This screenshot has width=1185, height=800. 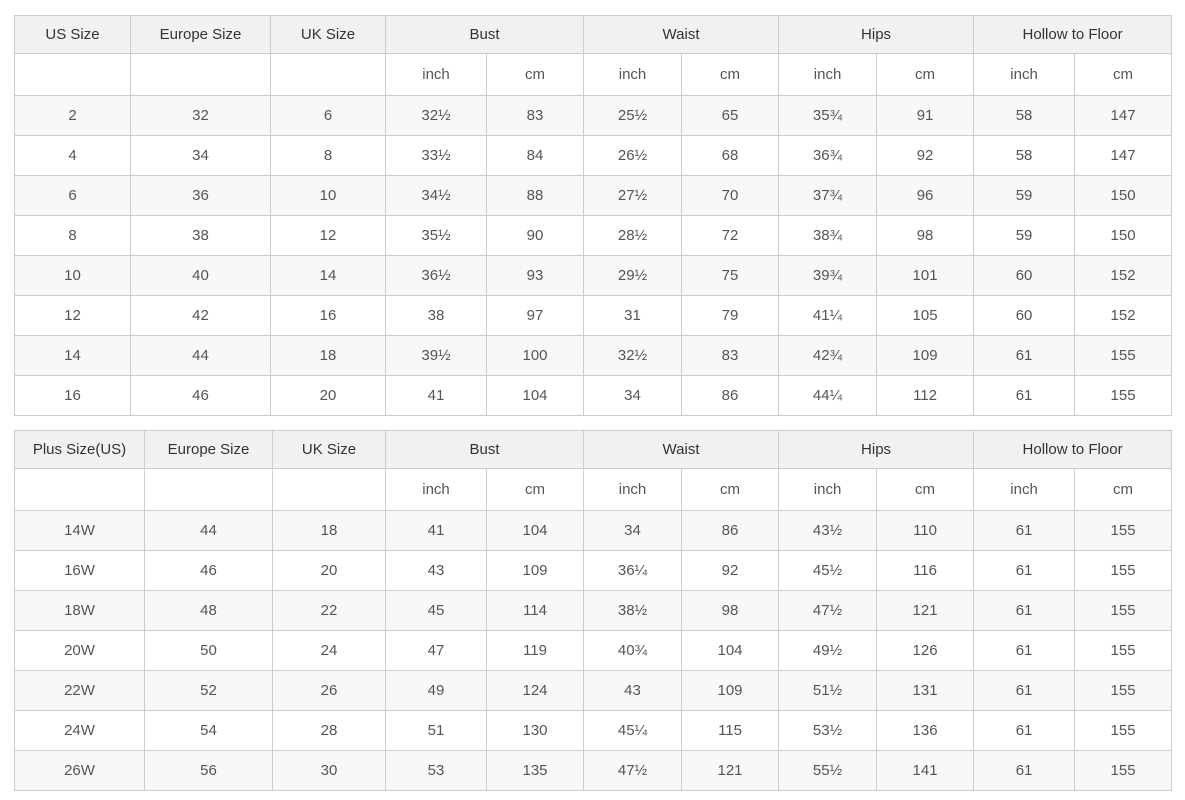 I want to click on size-row-8: 8 38 12 35½ 90 28½ 72 38¾ 98 59 150, so click(x=593, y=235).